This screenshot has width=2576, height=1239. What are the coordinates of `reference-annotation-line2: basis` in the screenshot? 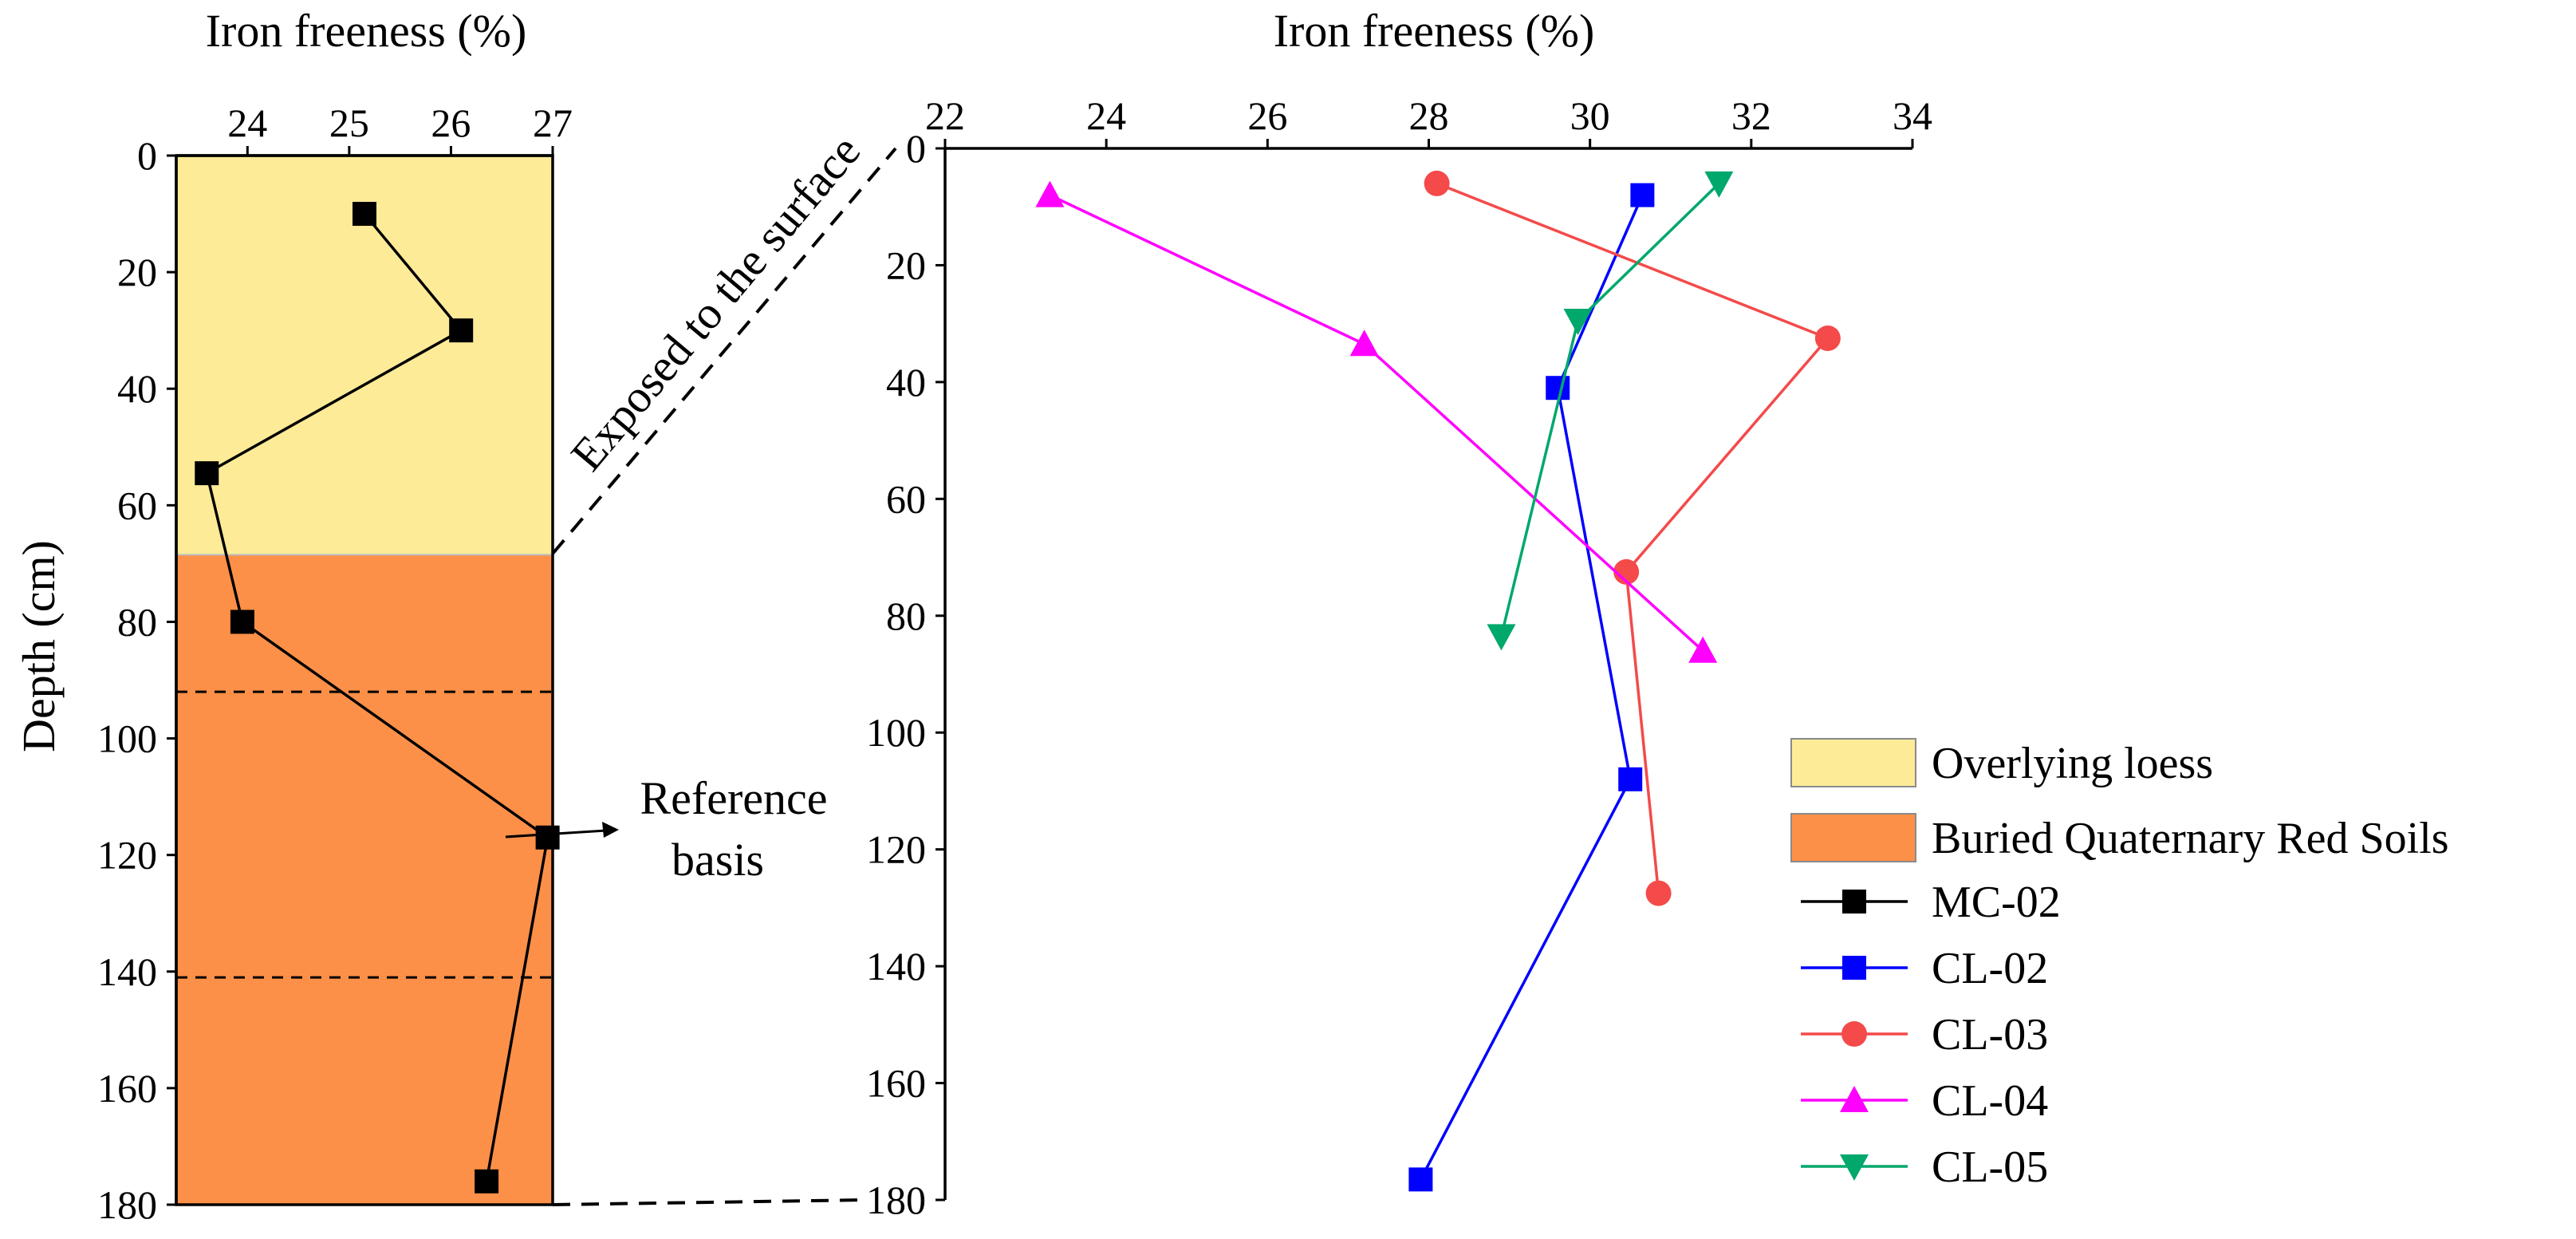 It's located at (718, 860).